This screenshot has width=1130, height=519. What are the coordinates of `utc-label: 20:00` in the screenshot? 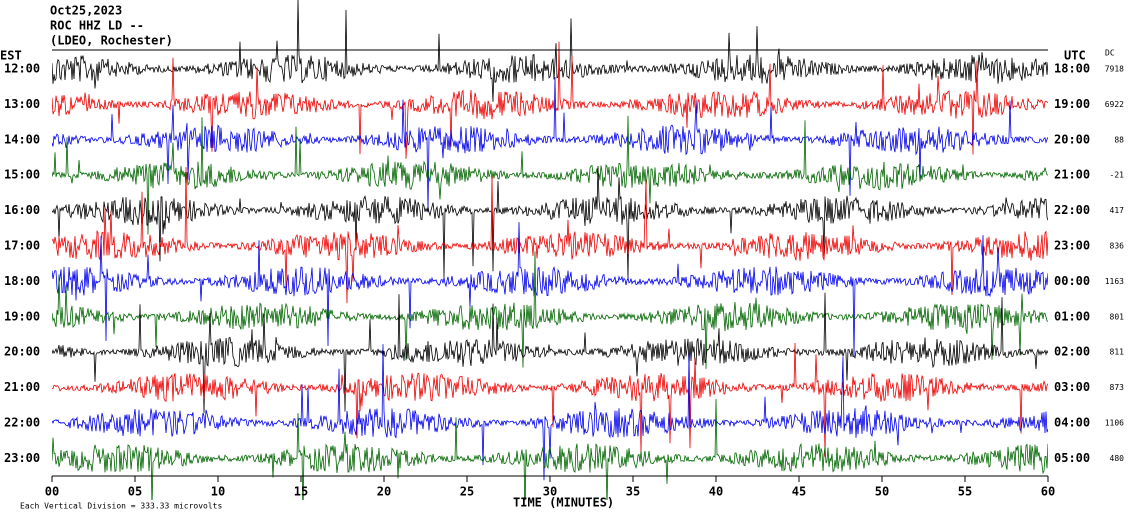 It's located at (1072, 139).